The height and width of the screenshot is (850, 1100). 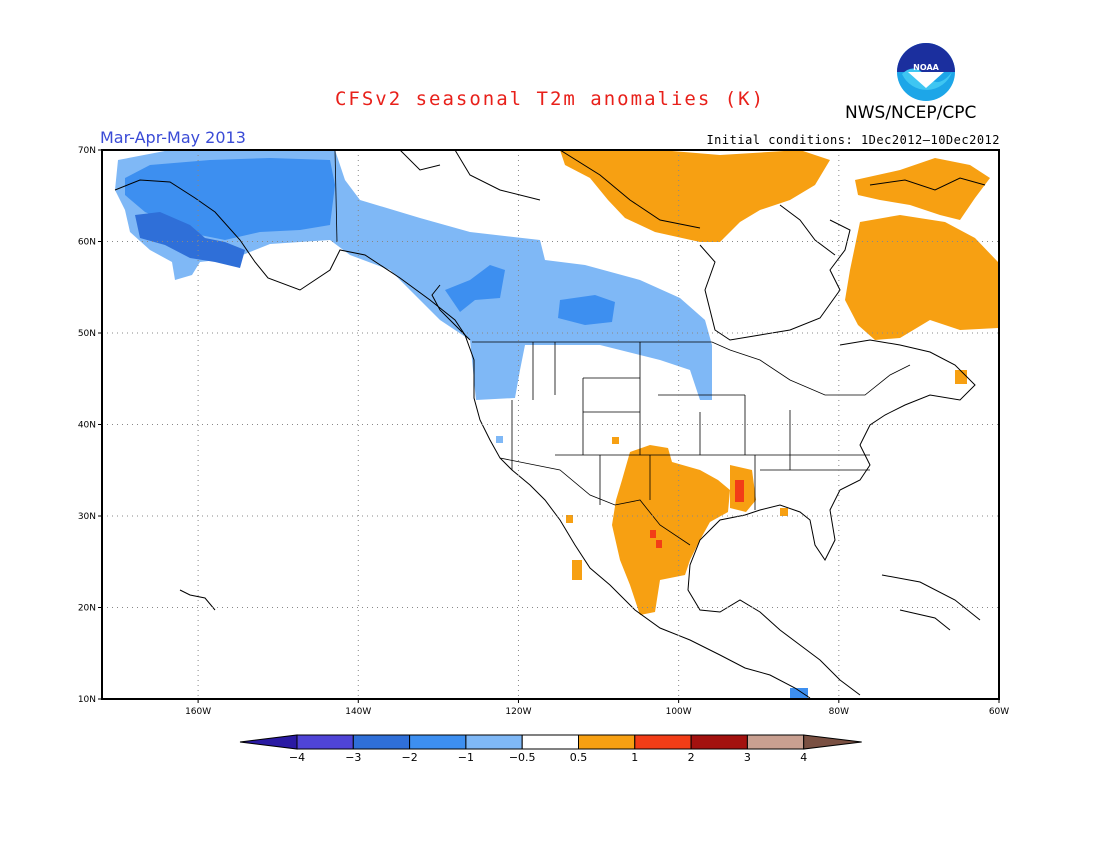 I want to click on lon-tick-label: 80W, so click(x=839, y=712).